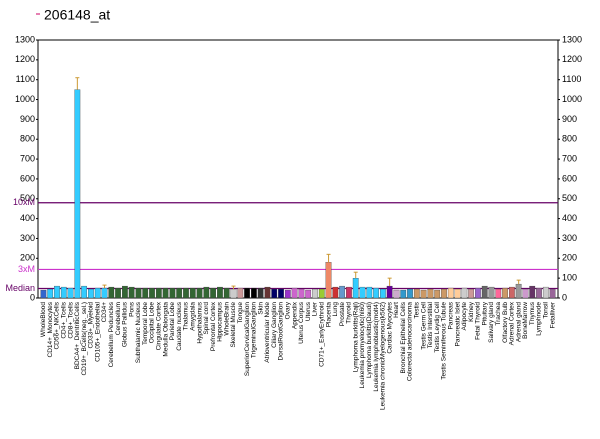  I want to click on x-tick-label: Lymphnode, so click(539, 319).